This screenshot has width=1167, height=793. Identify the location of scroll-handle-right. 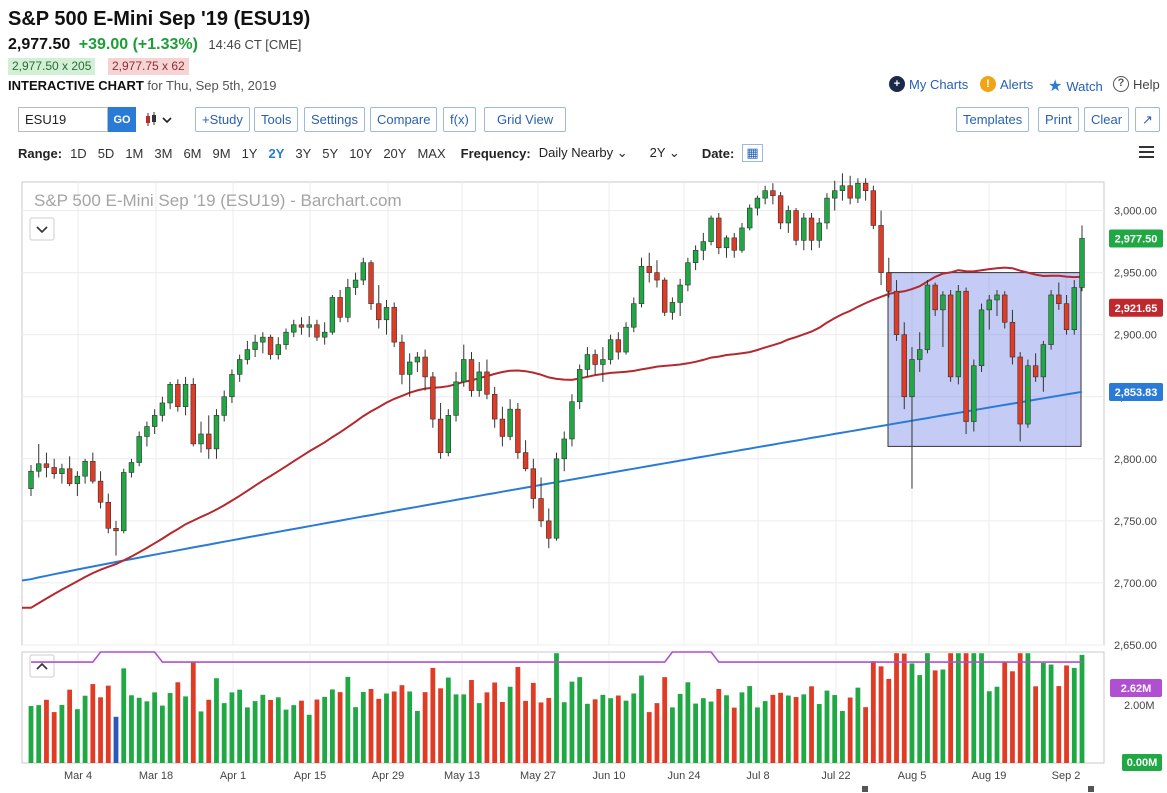
(1091, 789).